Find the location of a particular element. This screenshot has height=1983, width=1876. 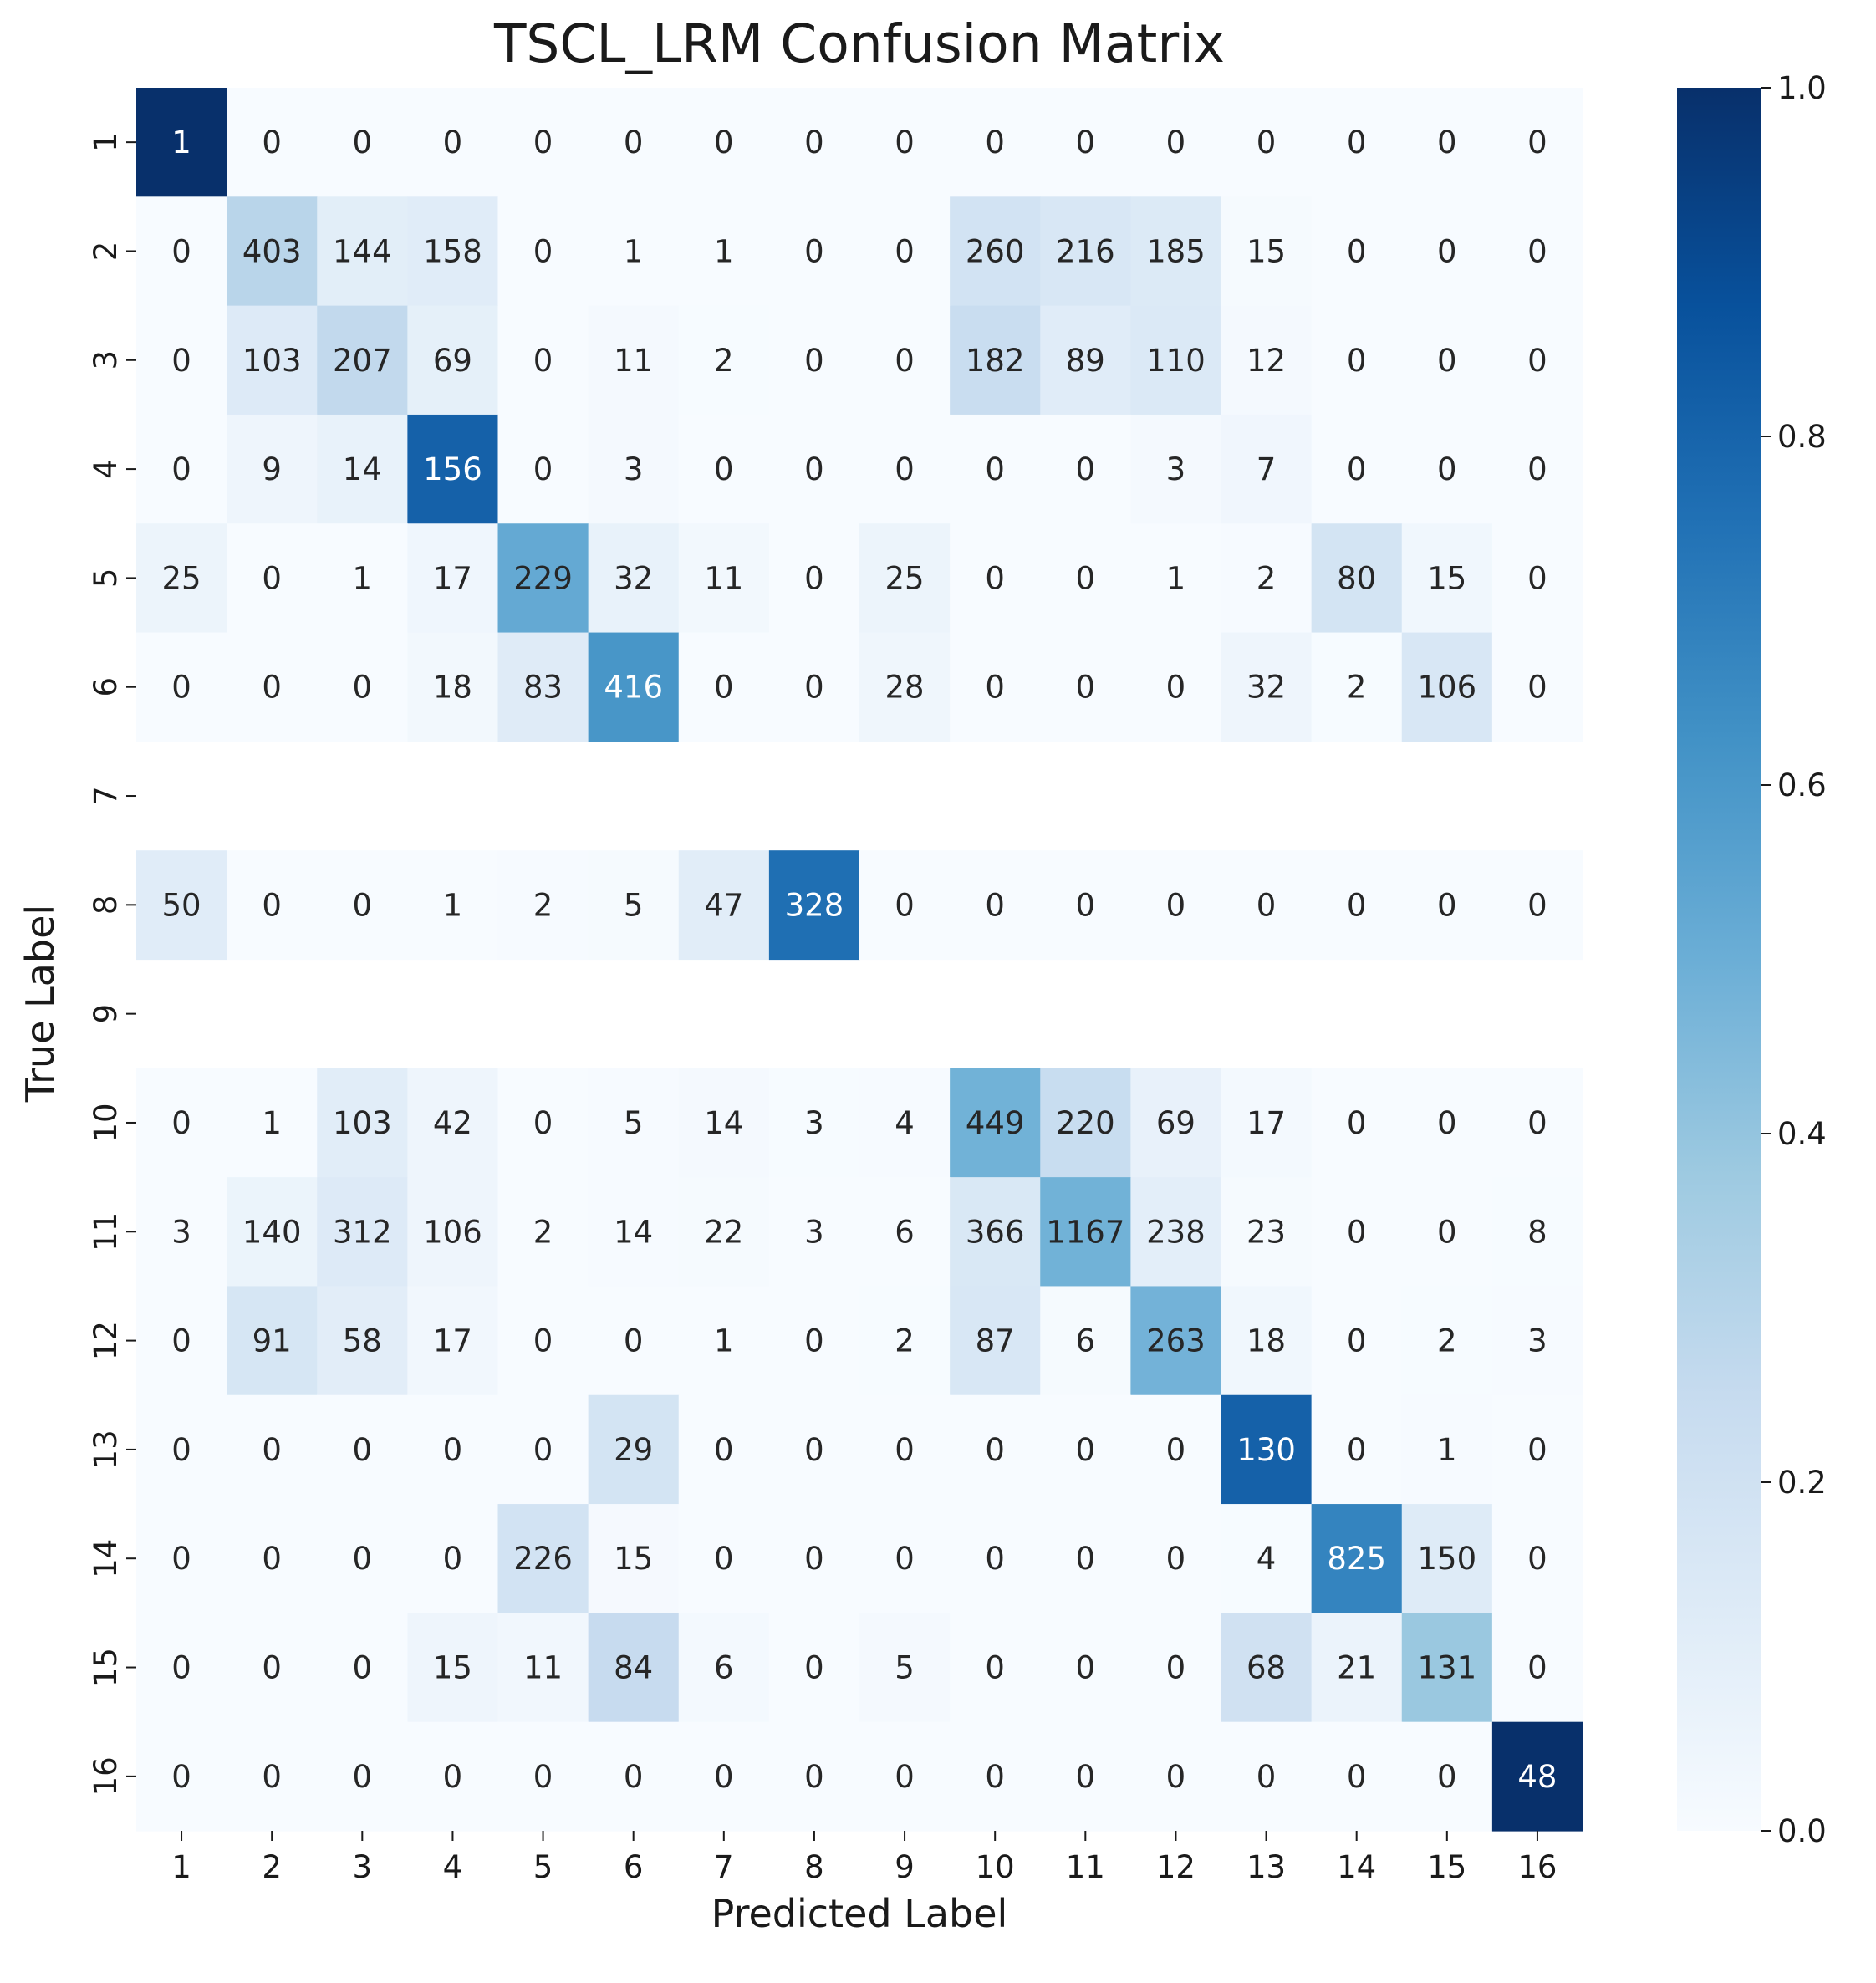

heatmap-cell-r13-c3 is located at coordinates (362, 1449).